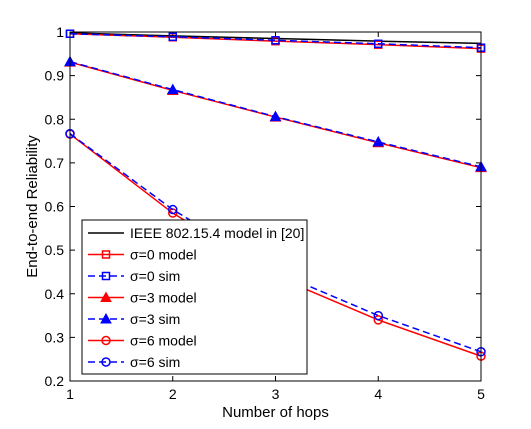 The width and height of the screenshot is (531, 429). I want to click on legend-label: σ=6 model, so click(163, 341).